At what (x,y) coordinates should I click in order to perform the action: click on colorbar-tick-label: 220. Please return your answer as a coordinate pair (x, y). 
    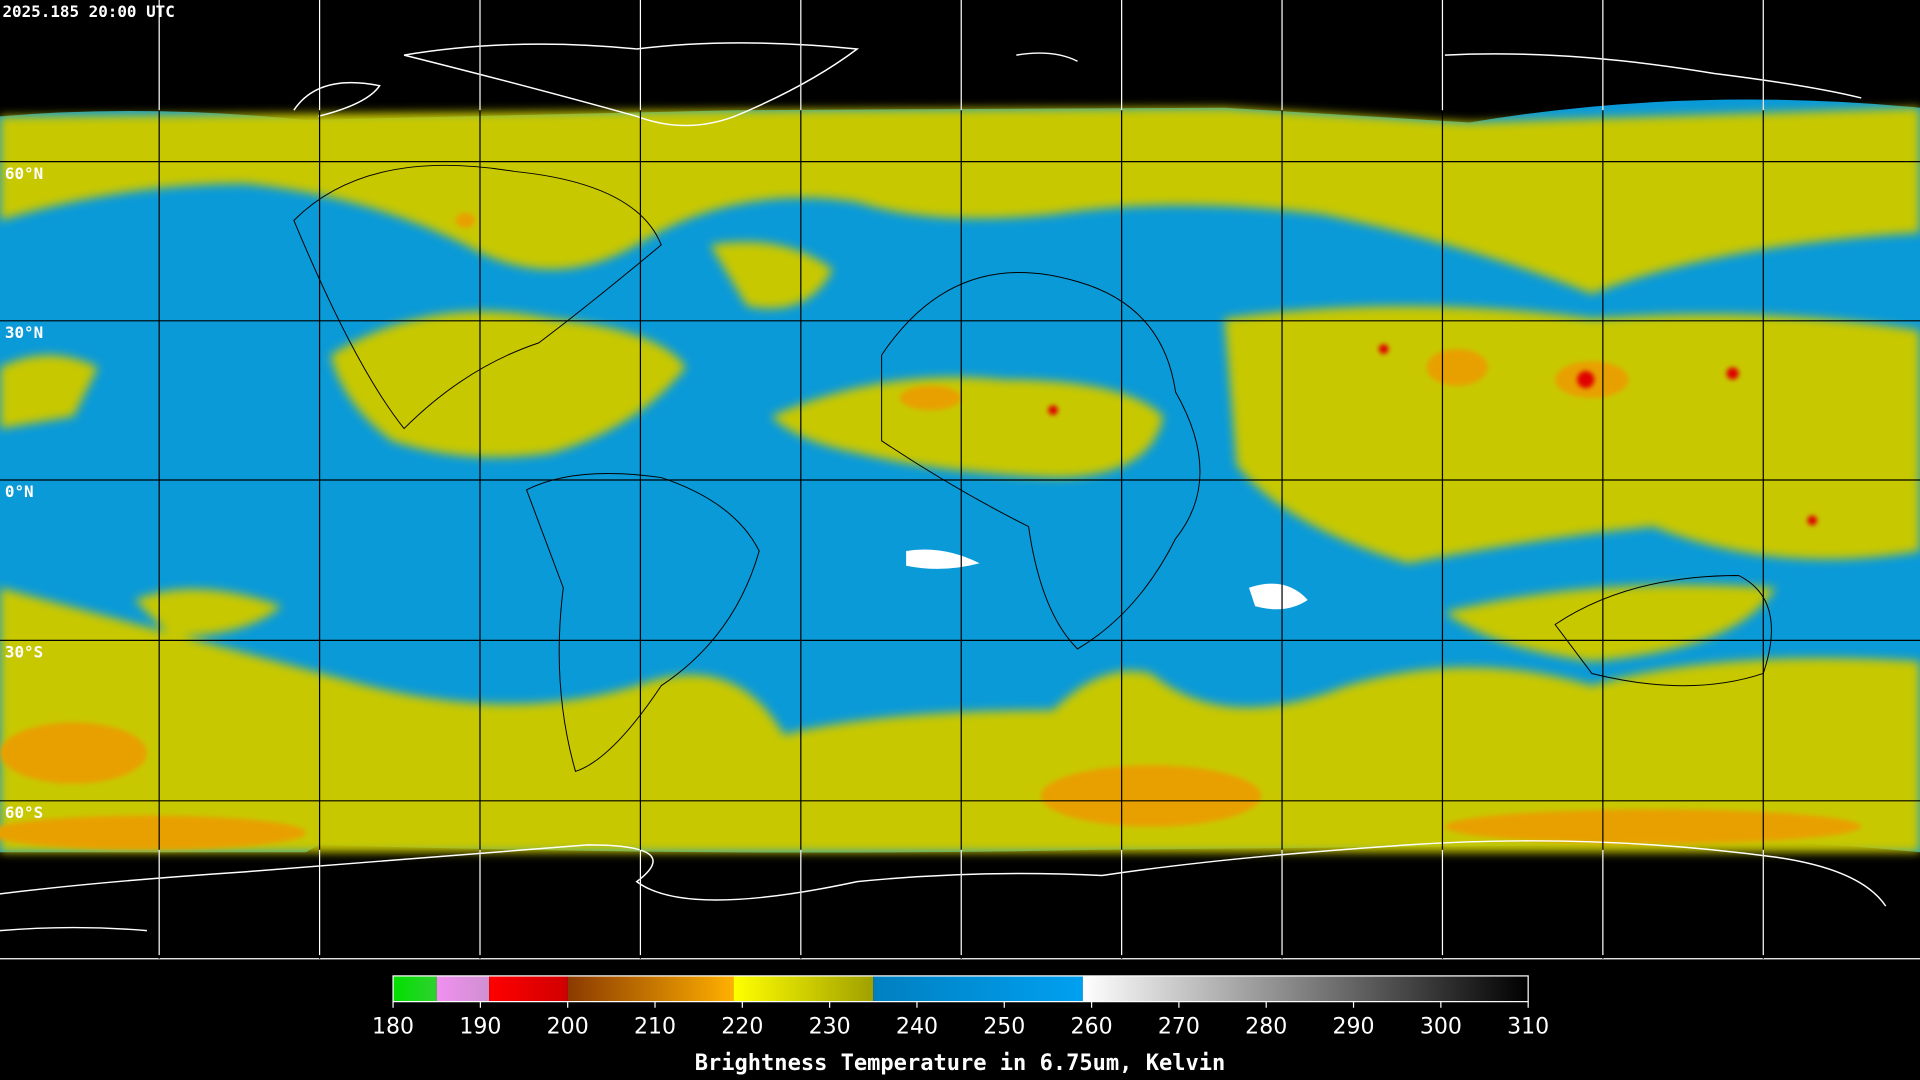
    Looking at the image, I should click on (742, 1026).